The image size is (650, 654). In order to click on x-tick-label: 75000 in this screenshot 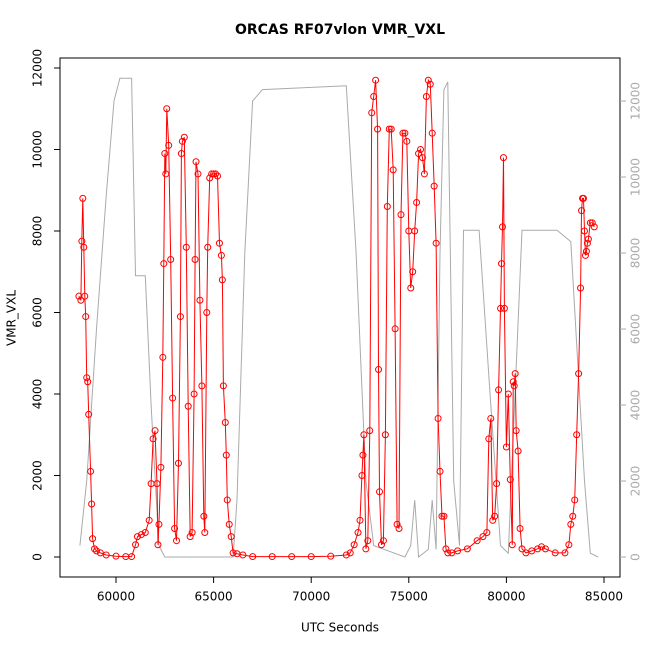, I will do `click(409, 597)`.